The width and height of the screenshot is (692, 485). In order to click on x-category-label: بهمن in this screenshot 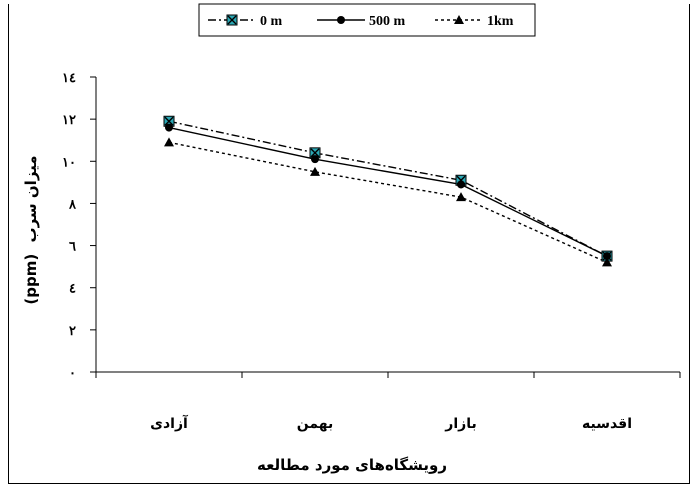, I will do `click(315, 424)`.